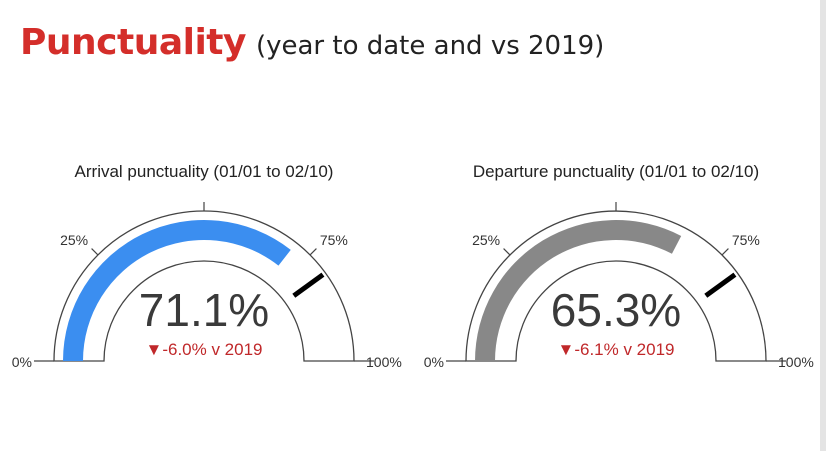 This screenshot has height=451, width=826. Describe the element at coordinates (204, 310) in the screenshot. I see `gauge-value-label: 71.1%` at that location.